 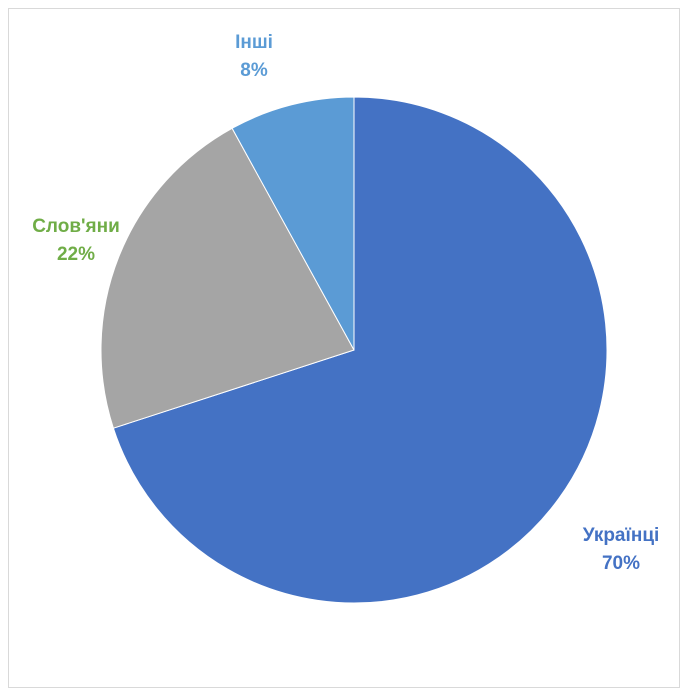 What do you see at coordinates (621, 563) in the screenshot?
I see `slice-label-percent: 70%` at bounding box center [621, 563].